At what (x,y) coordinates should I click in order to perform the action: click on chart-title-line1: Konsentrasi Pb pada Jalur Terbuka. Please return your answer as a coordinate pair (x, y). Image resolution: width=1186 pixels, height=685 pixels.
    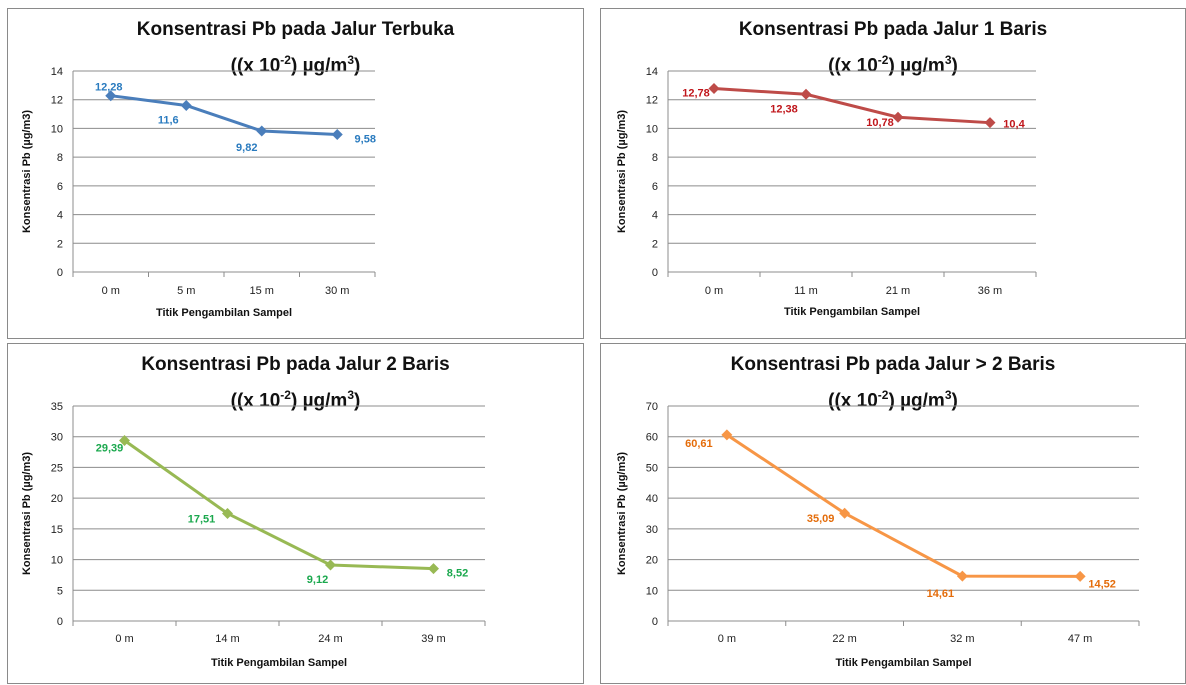
    Looking at the image, I should click on (295, 29).